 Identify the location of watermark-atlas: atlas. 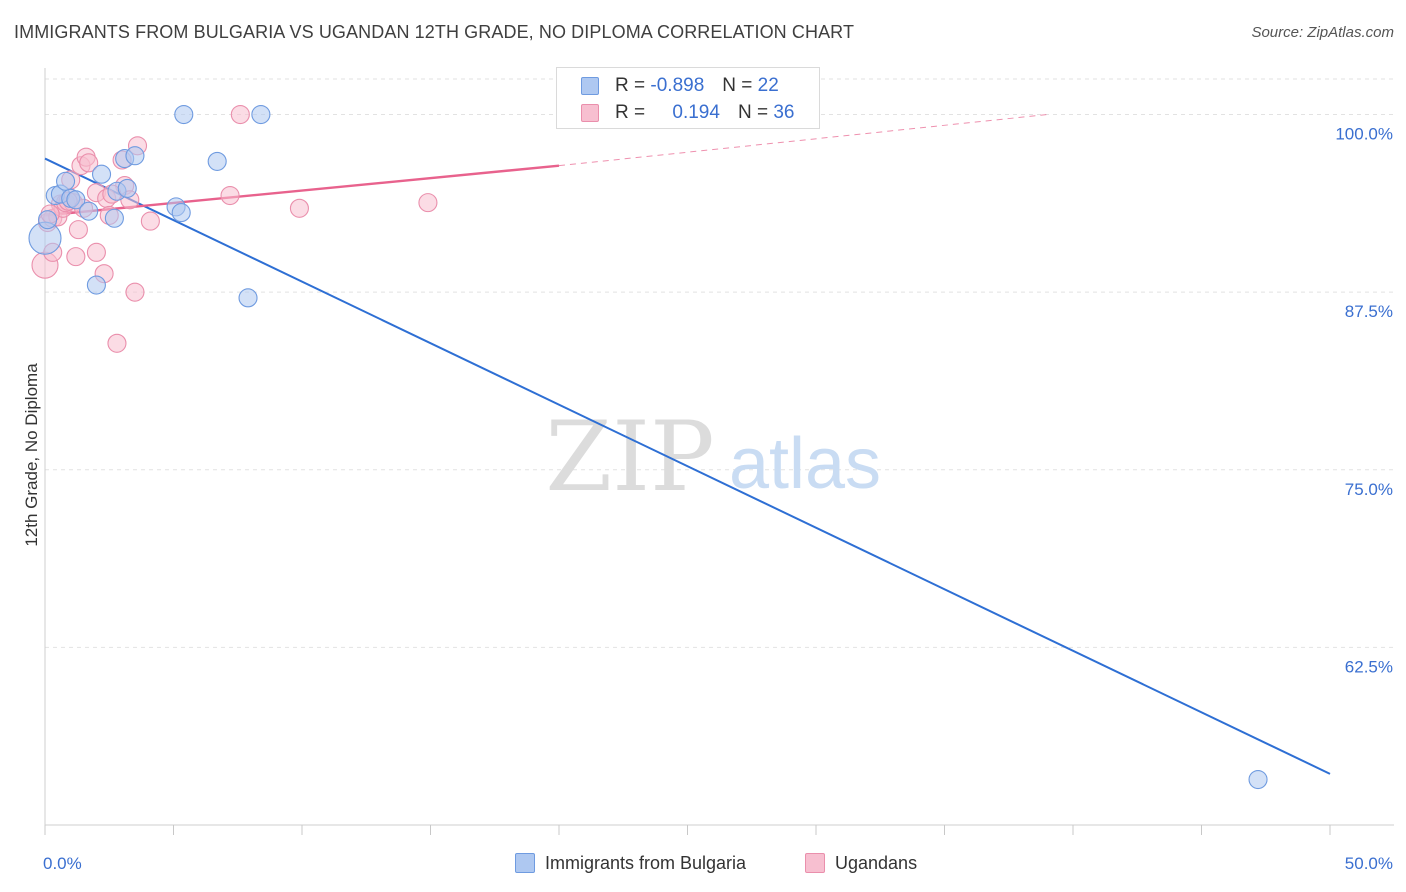
(805, 464).